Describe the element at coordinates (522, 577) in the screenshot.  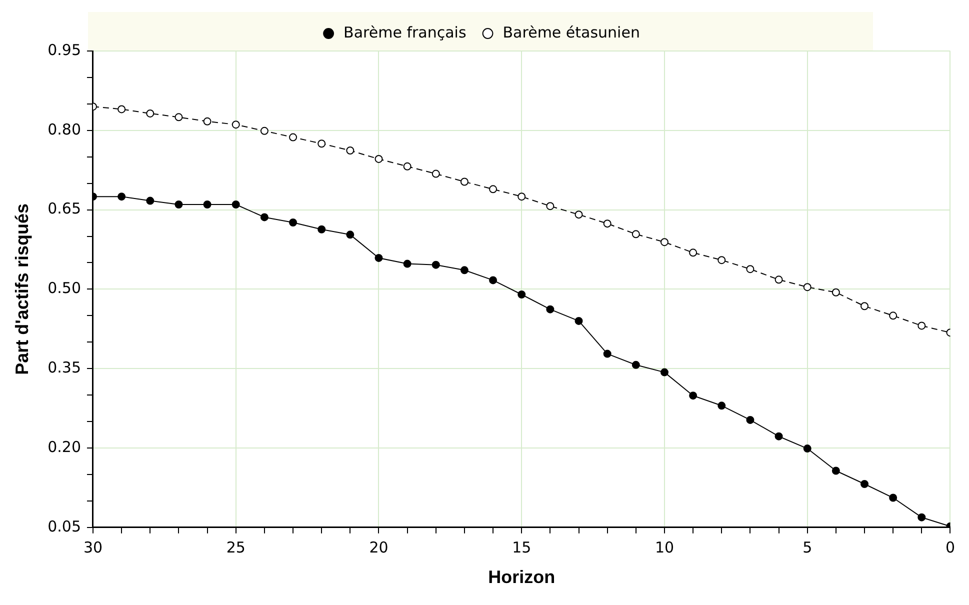
I see `x-axis-title: Horizon` at that location.